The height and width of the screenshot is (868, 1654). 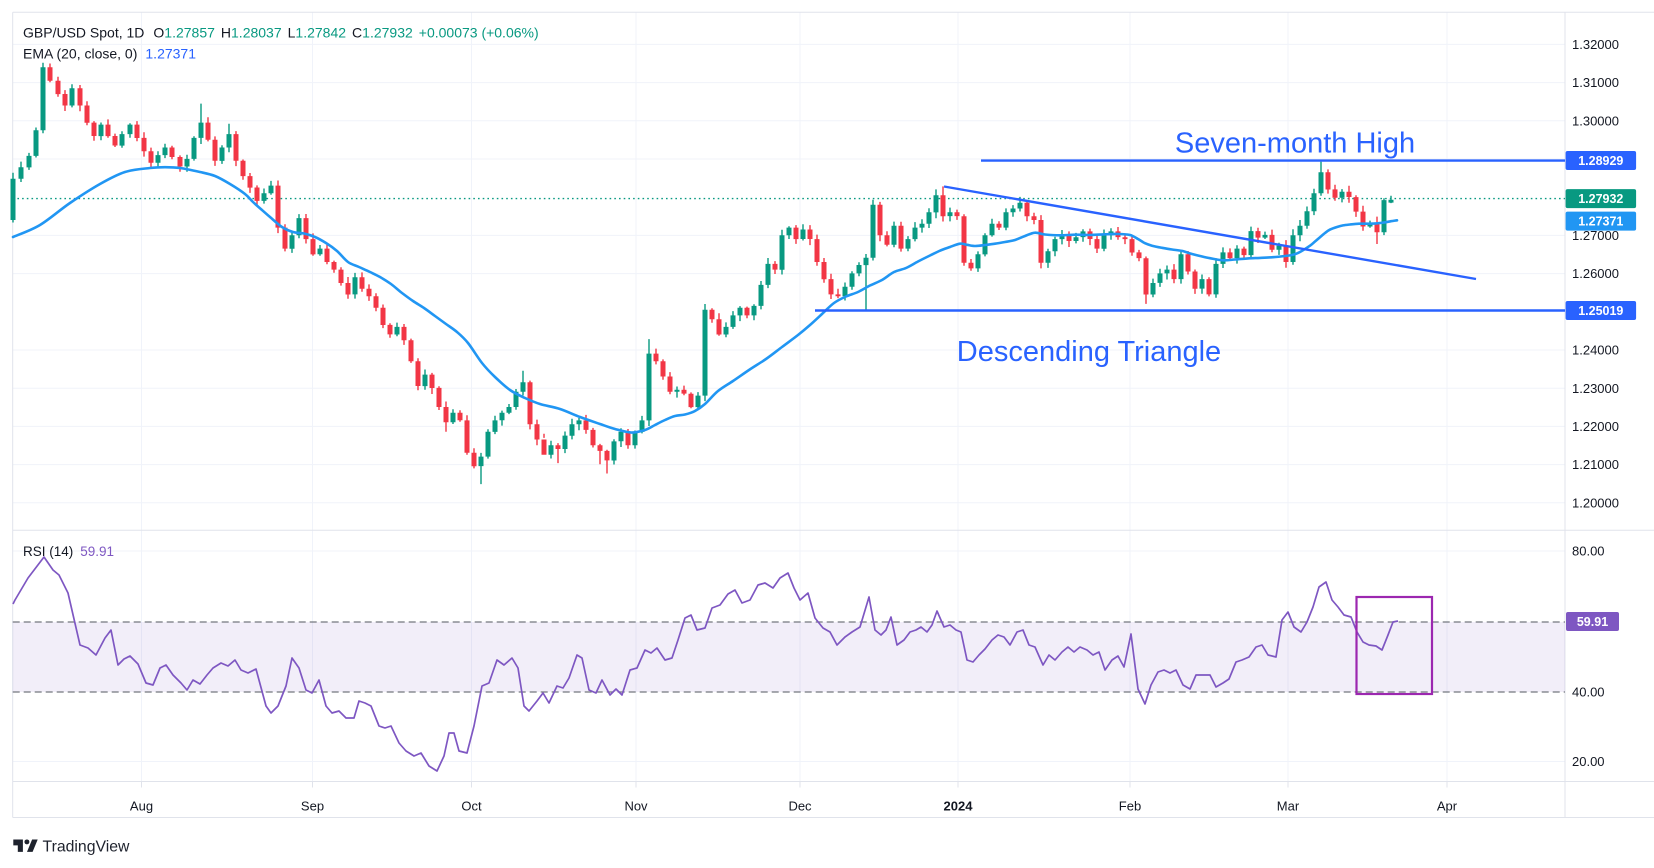 What do you see at coordinates (959, 806) in the screenshot?
I see `svg-text: 2024` at bounding box center [959, 806].